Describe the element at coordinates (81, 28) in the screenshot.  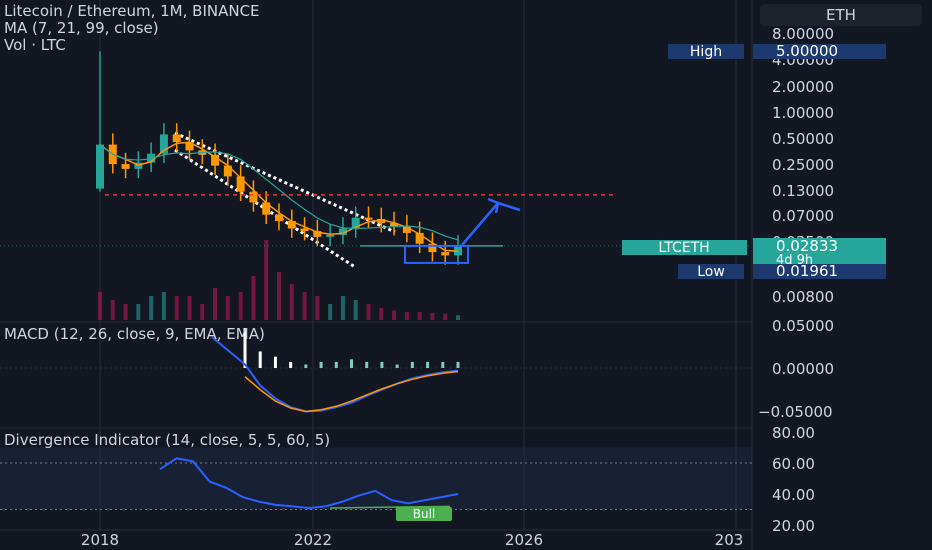
I see `ma-legend: MA (7, 21, 99, close)` at that location.